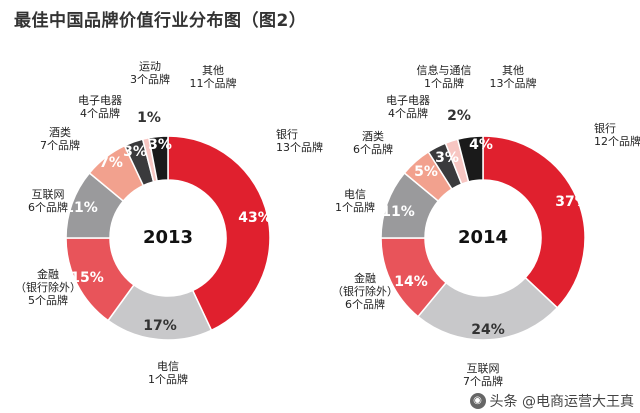  What do you see at coordinates (255, 218) in the screenshot?
I see `pct-label-2013-0: 43%` at bounding box center [255, 218].